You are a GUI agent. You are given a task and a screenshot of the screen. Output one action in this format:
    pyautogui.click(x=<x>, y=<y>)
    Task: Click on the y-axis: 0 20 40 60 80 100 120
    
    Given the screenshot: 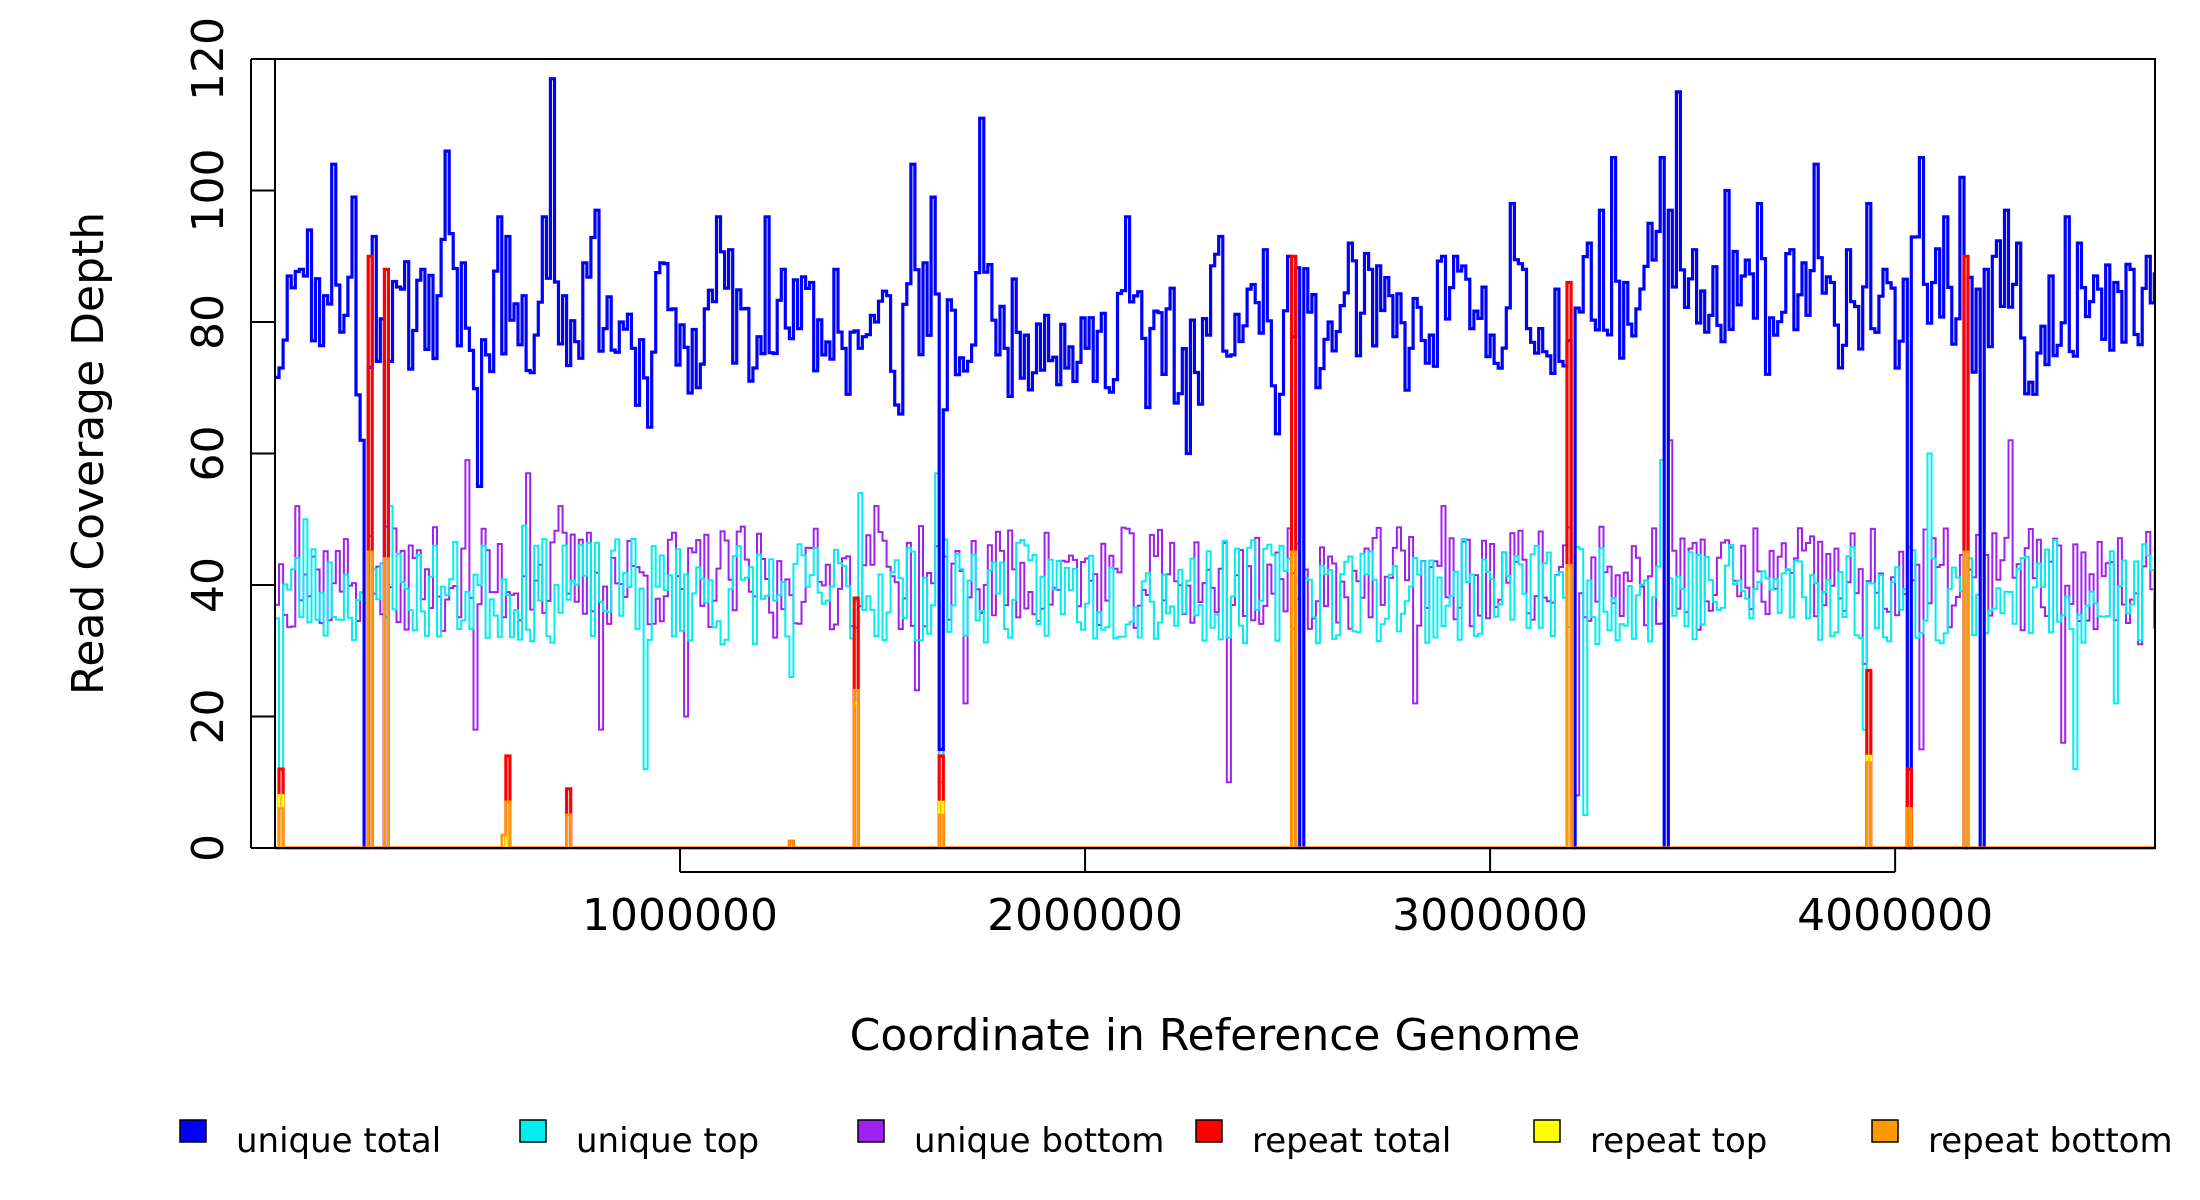 What is the action you would take?
    pyautogui.click(x=229, y=439)
    